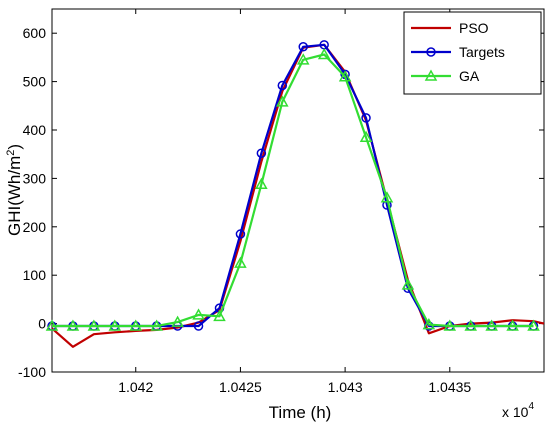 The image size is (550, 427). What do you see at coordinates (474, 28) in the screenshot?
I see `legend-label-pso: PSO` at bounding box center [474, 28].